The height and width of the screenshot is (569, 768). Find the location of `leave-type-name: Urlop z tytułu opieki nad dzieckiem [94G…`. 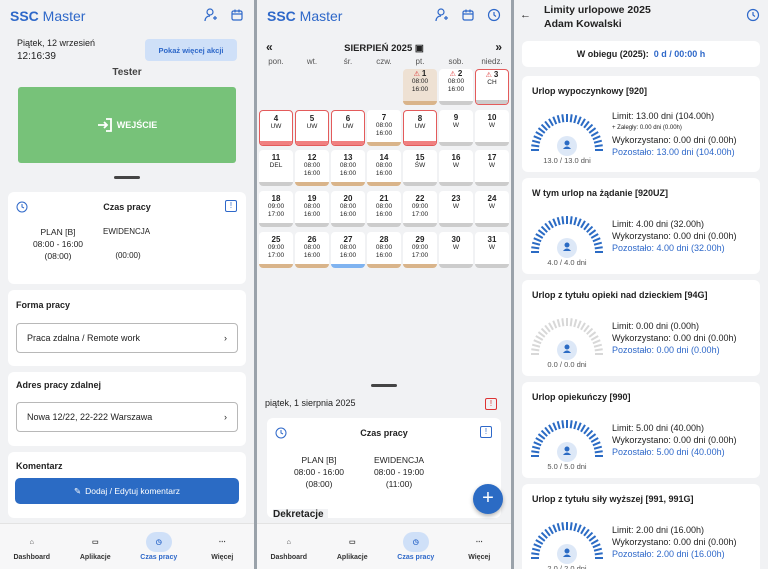

leave-type-name: Urlop z tytułu opieki nad dzieckiem [94G… is located at coordinates (620, 295).